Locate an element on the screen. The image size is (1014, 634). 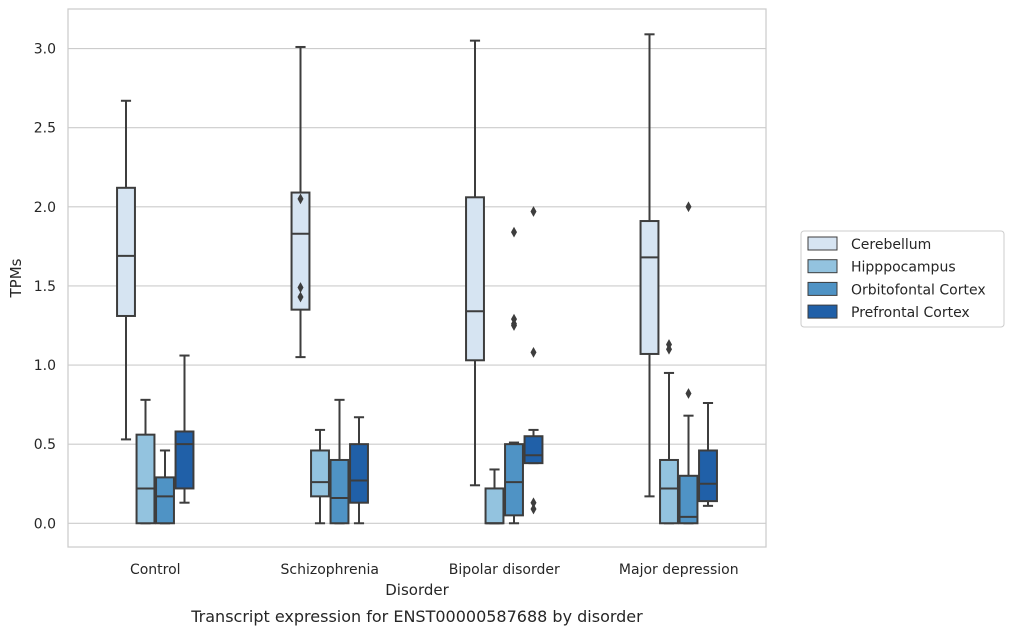
y-tick-label: 2.5 is located at coordinates (45, 129).